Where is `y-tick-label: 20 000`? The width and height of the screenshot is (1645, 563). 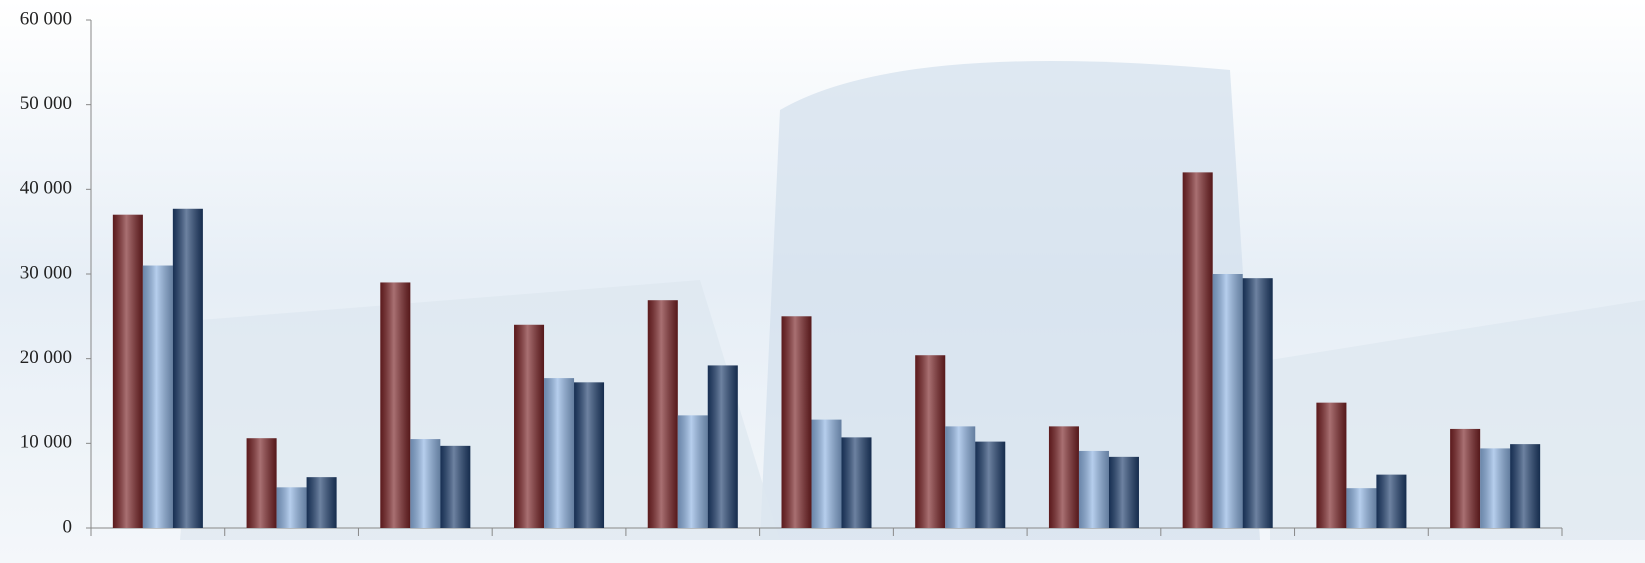
y-tick-label: 20 000 is located at coordinates (46, 357).